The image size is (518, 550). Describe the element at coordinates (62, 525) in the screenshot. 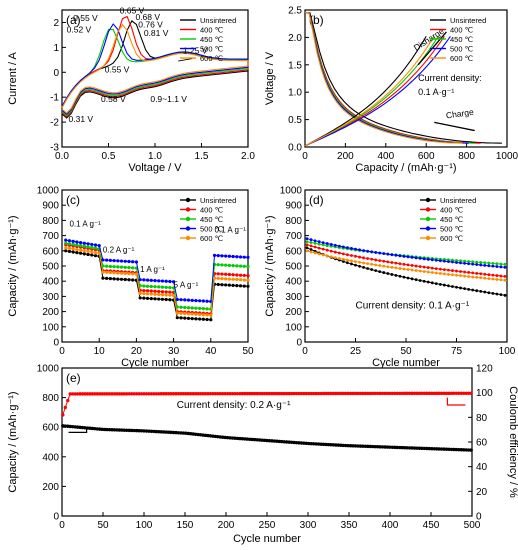

I see `x-tick-label: 0` at that location.